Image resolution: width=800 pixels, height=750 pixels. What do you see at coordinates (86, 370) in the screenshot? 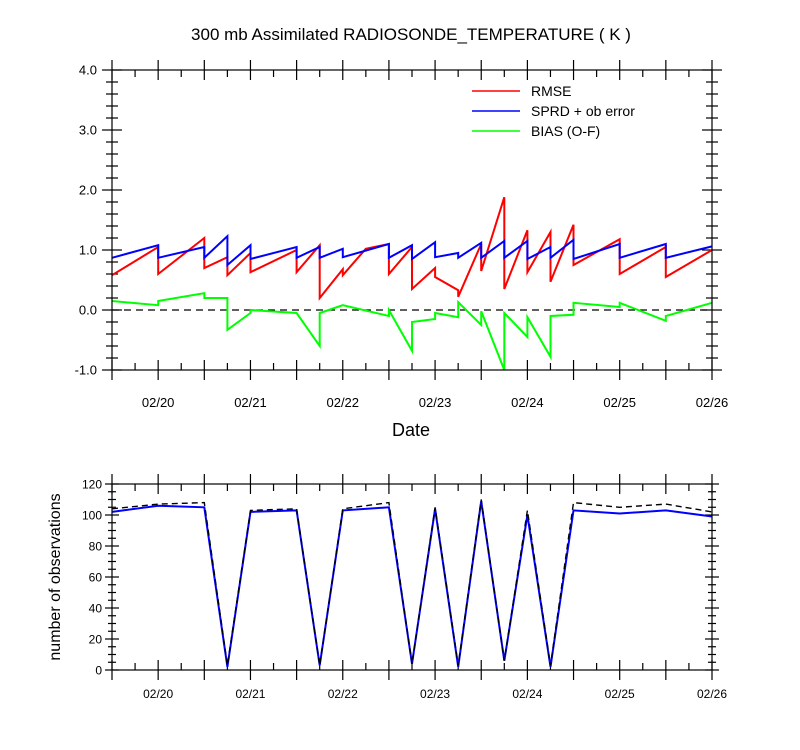
I see `y-tick-label: -1.0` at bounding box center [86, 370].